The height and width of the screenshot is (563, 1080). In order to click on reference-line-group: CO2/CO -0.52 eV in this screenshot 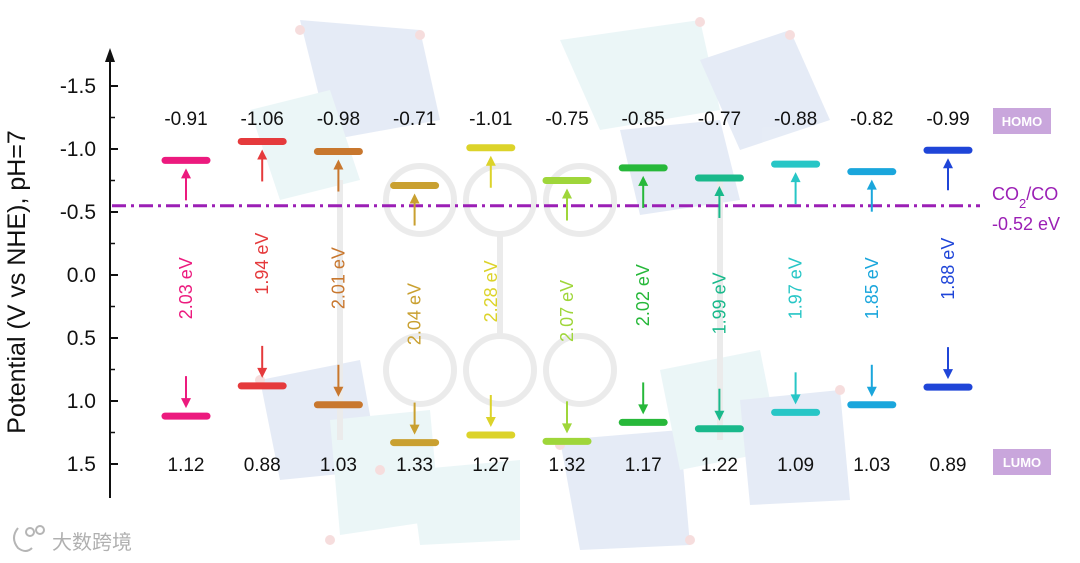, I will do `click(586, 209)`.